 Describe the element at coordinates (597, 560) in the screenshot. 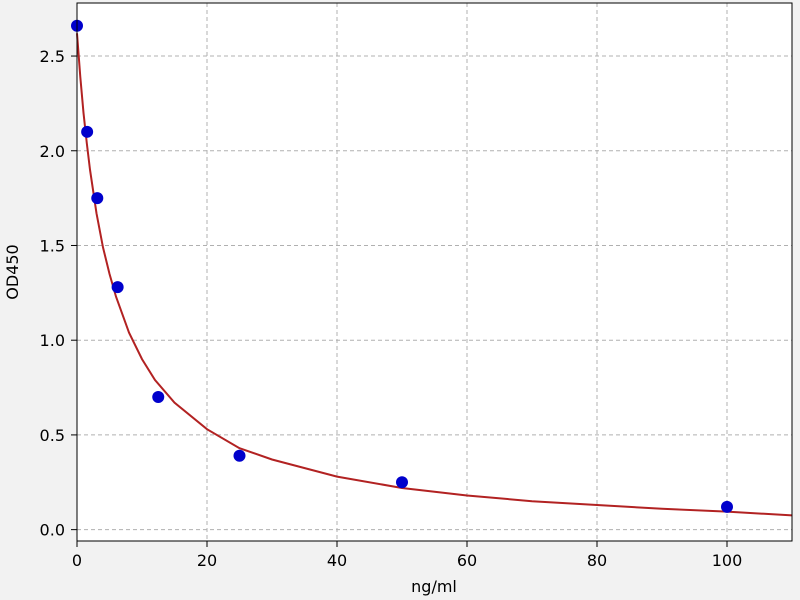

I see `x-tick-label: 80` at that location.